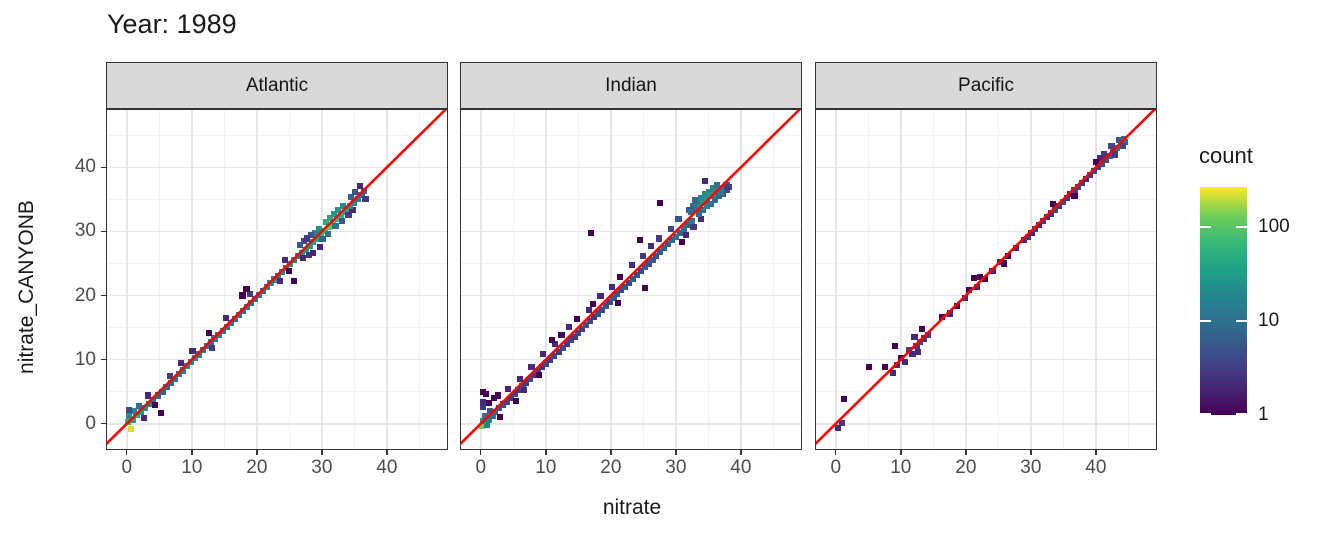 The width and height of the screenshot is (1344, 537). I want to click on plot-title: Year: 1989, so click(172, 24).